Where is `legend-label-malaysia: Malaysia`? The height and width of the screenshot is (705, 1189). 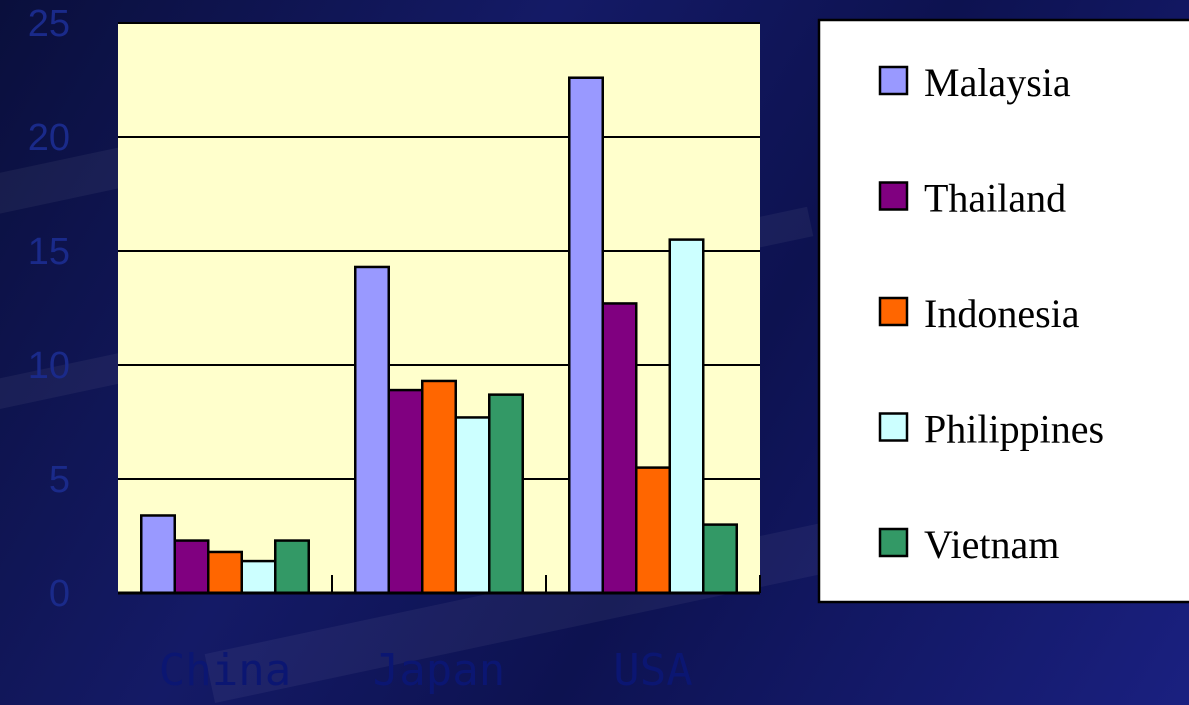
legend-label-malaysia: Malaysia is located at coordinates (997, 82).